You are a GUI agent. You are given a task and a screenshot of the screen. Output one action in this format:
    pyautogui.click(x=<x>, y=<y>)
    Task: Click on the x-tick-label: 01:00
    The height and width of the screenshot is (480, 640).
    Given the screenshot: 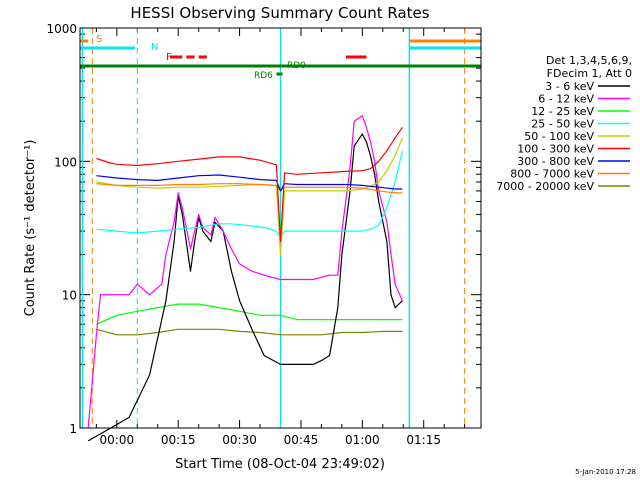 What is the action you would take?
    pyautogui.click(x=362, y=440)
    